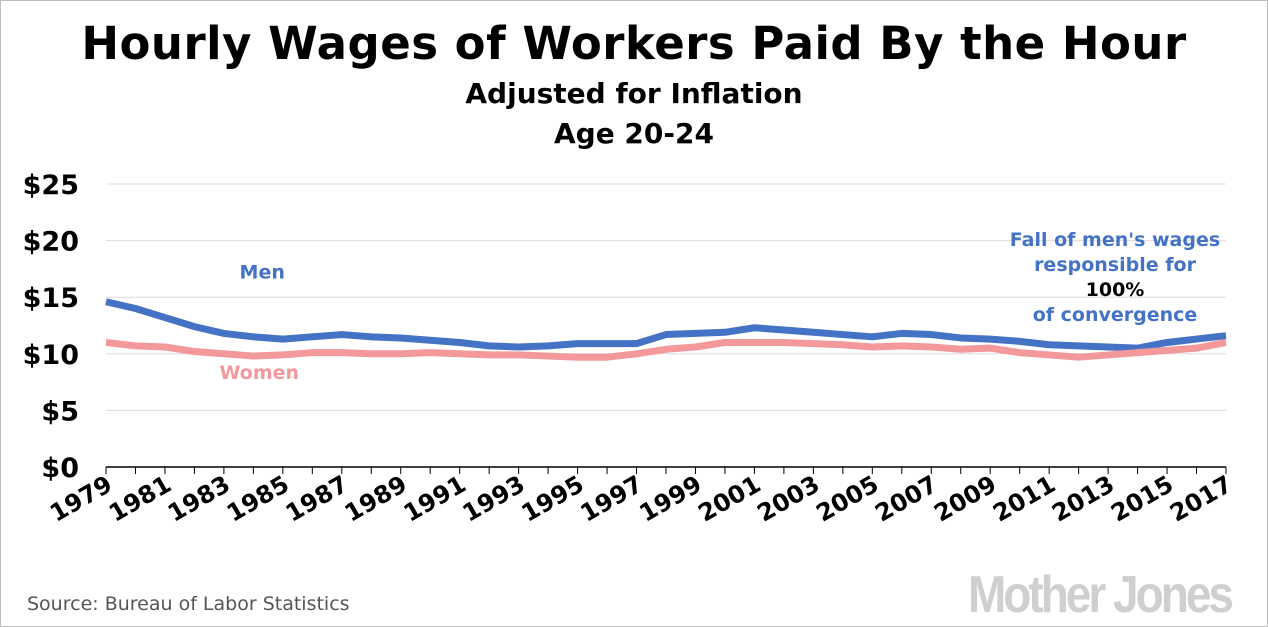  I want to click on x-tick-label-1989: 1989, so click(376, 499).